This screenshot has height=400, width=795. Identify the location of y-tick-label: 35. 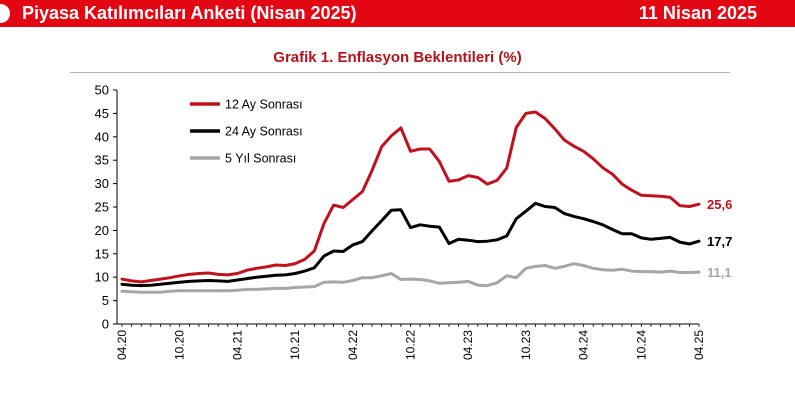
(102, 160).